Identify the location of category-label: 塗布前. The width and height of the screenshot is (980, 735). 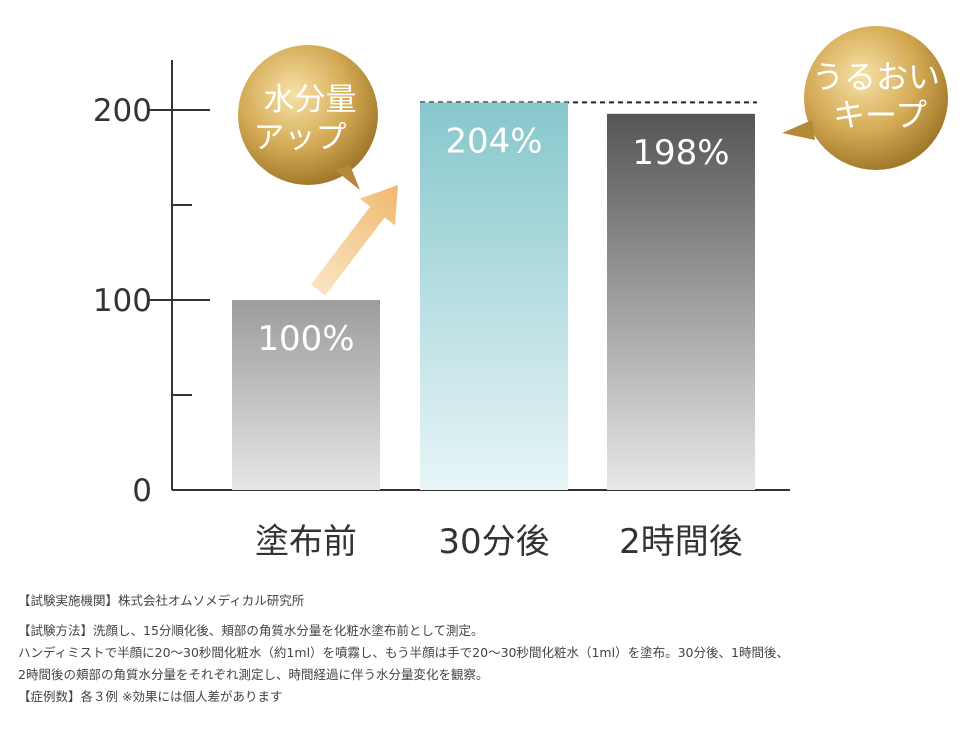
(306, 542).